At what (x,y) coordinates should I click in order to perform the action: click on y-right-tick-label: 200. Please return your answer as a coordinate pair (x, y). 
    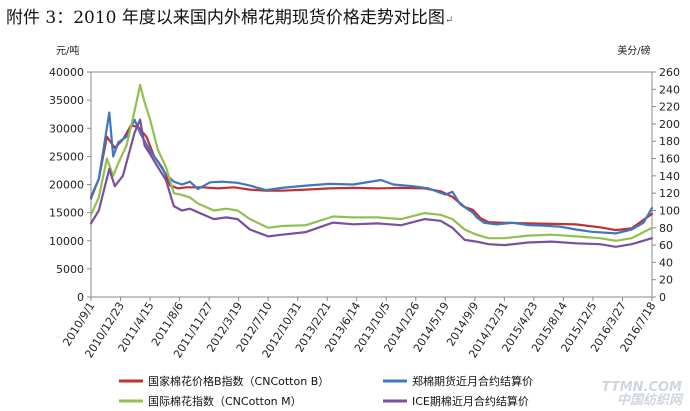
    Looking at the image, I should click on (669, 124).